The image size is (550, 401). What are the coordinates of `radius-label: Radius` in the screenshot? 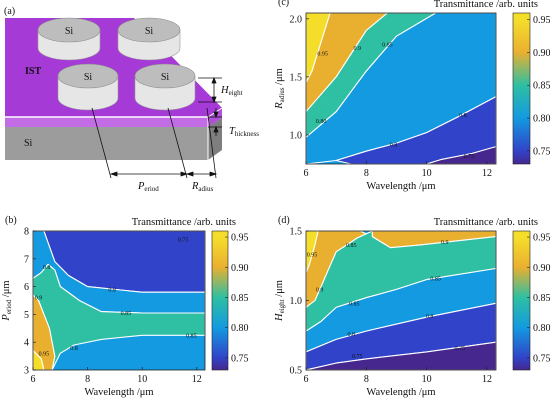 It's located at (202, 187).